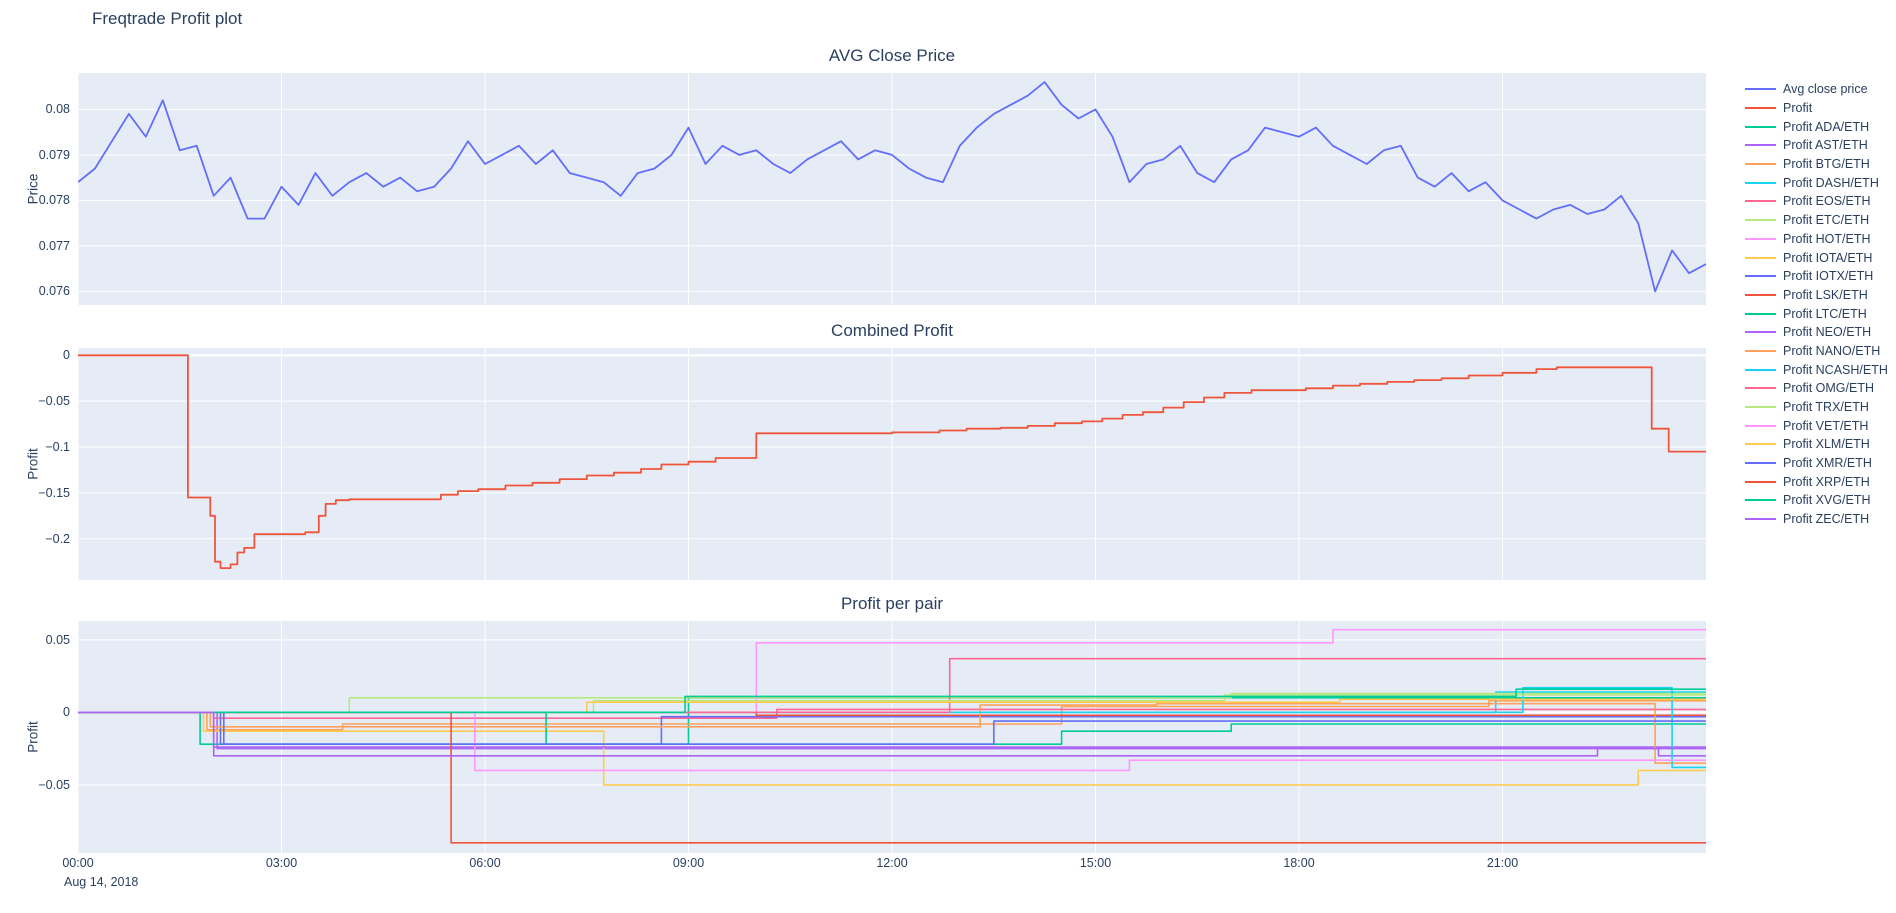 This screenshot has width=1896, height=913. Describe the element at coordinates (1826, 407) in the screenshot. I see `legend-label: Profit TRX/ETH` at that location.